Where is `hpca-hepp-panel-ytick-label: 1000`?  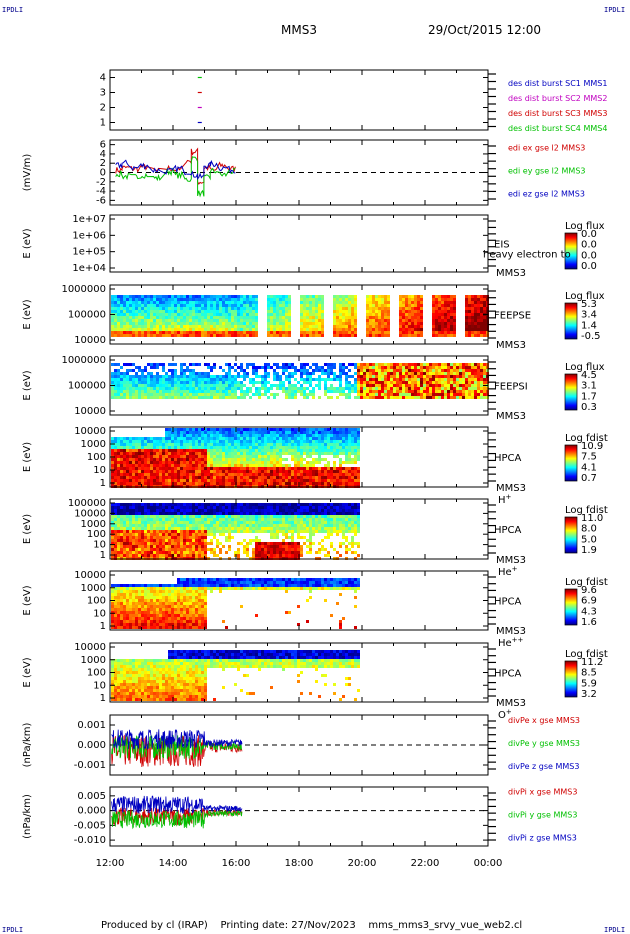 hpca-hepp-panel-ytick-label: 1000 is located at coordinates (93, 588).